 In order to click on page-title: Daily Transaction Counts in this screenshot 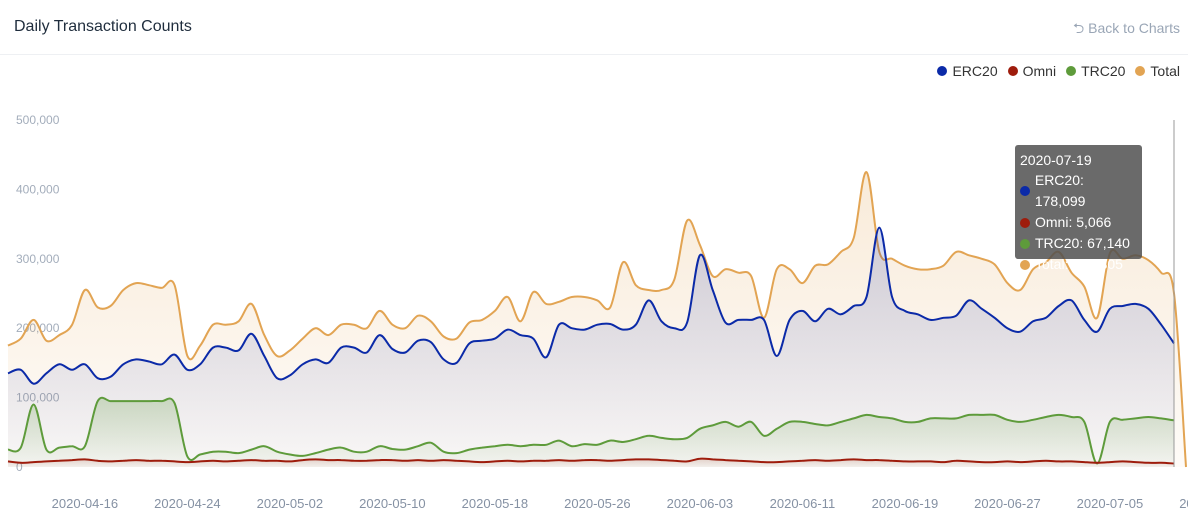, I will do `click(103, 26)`.